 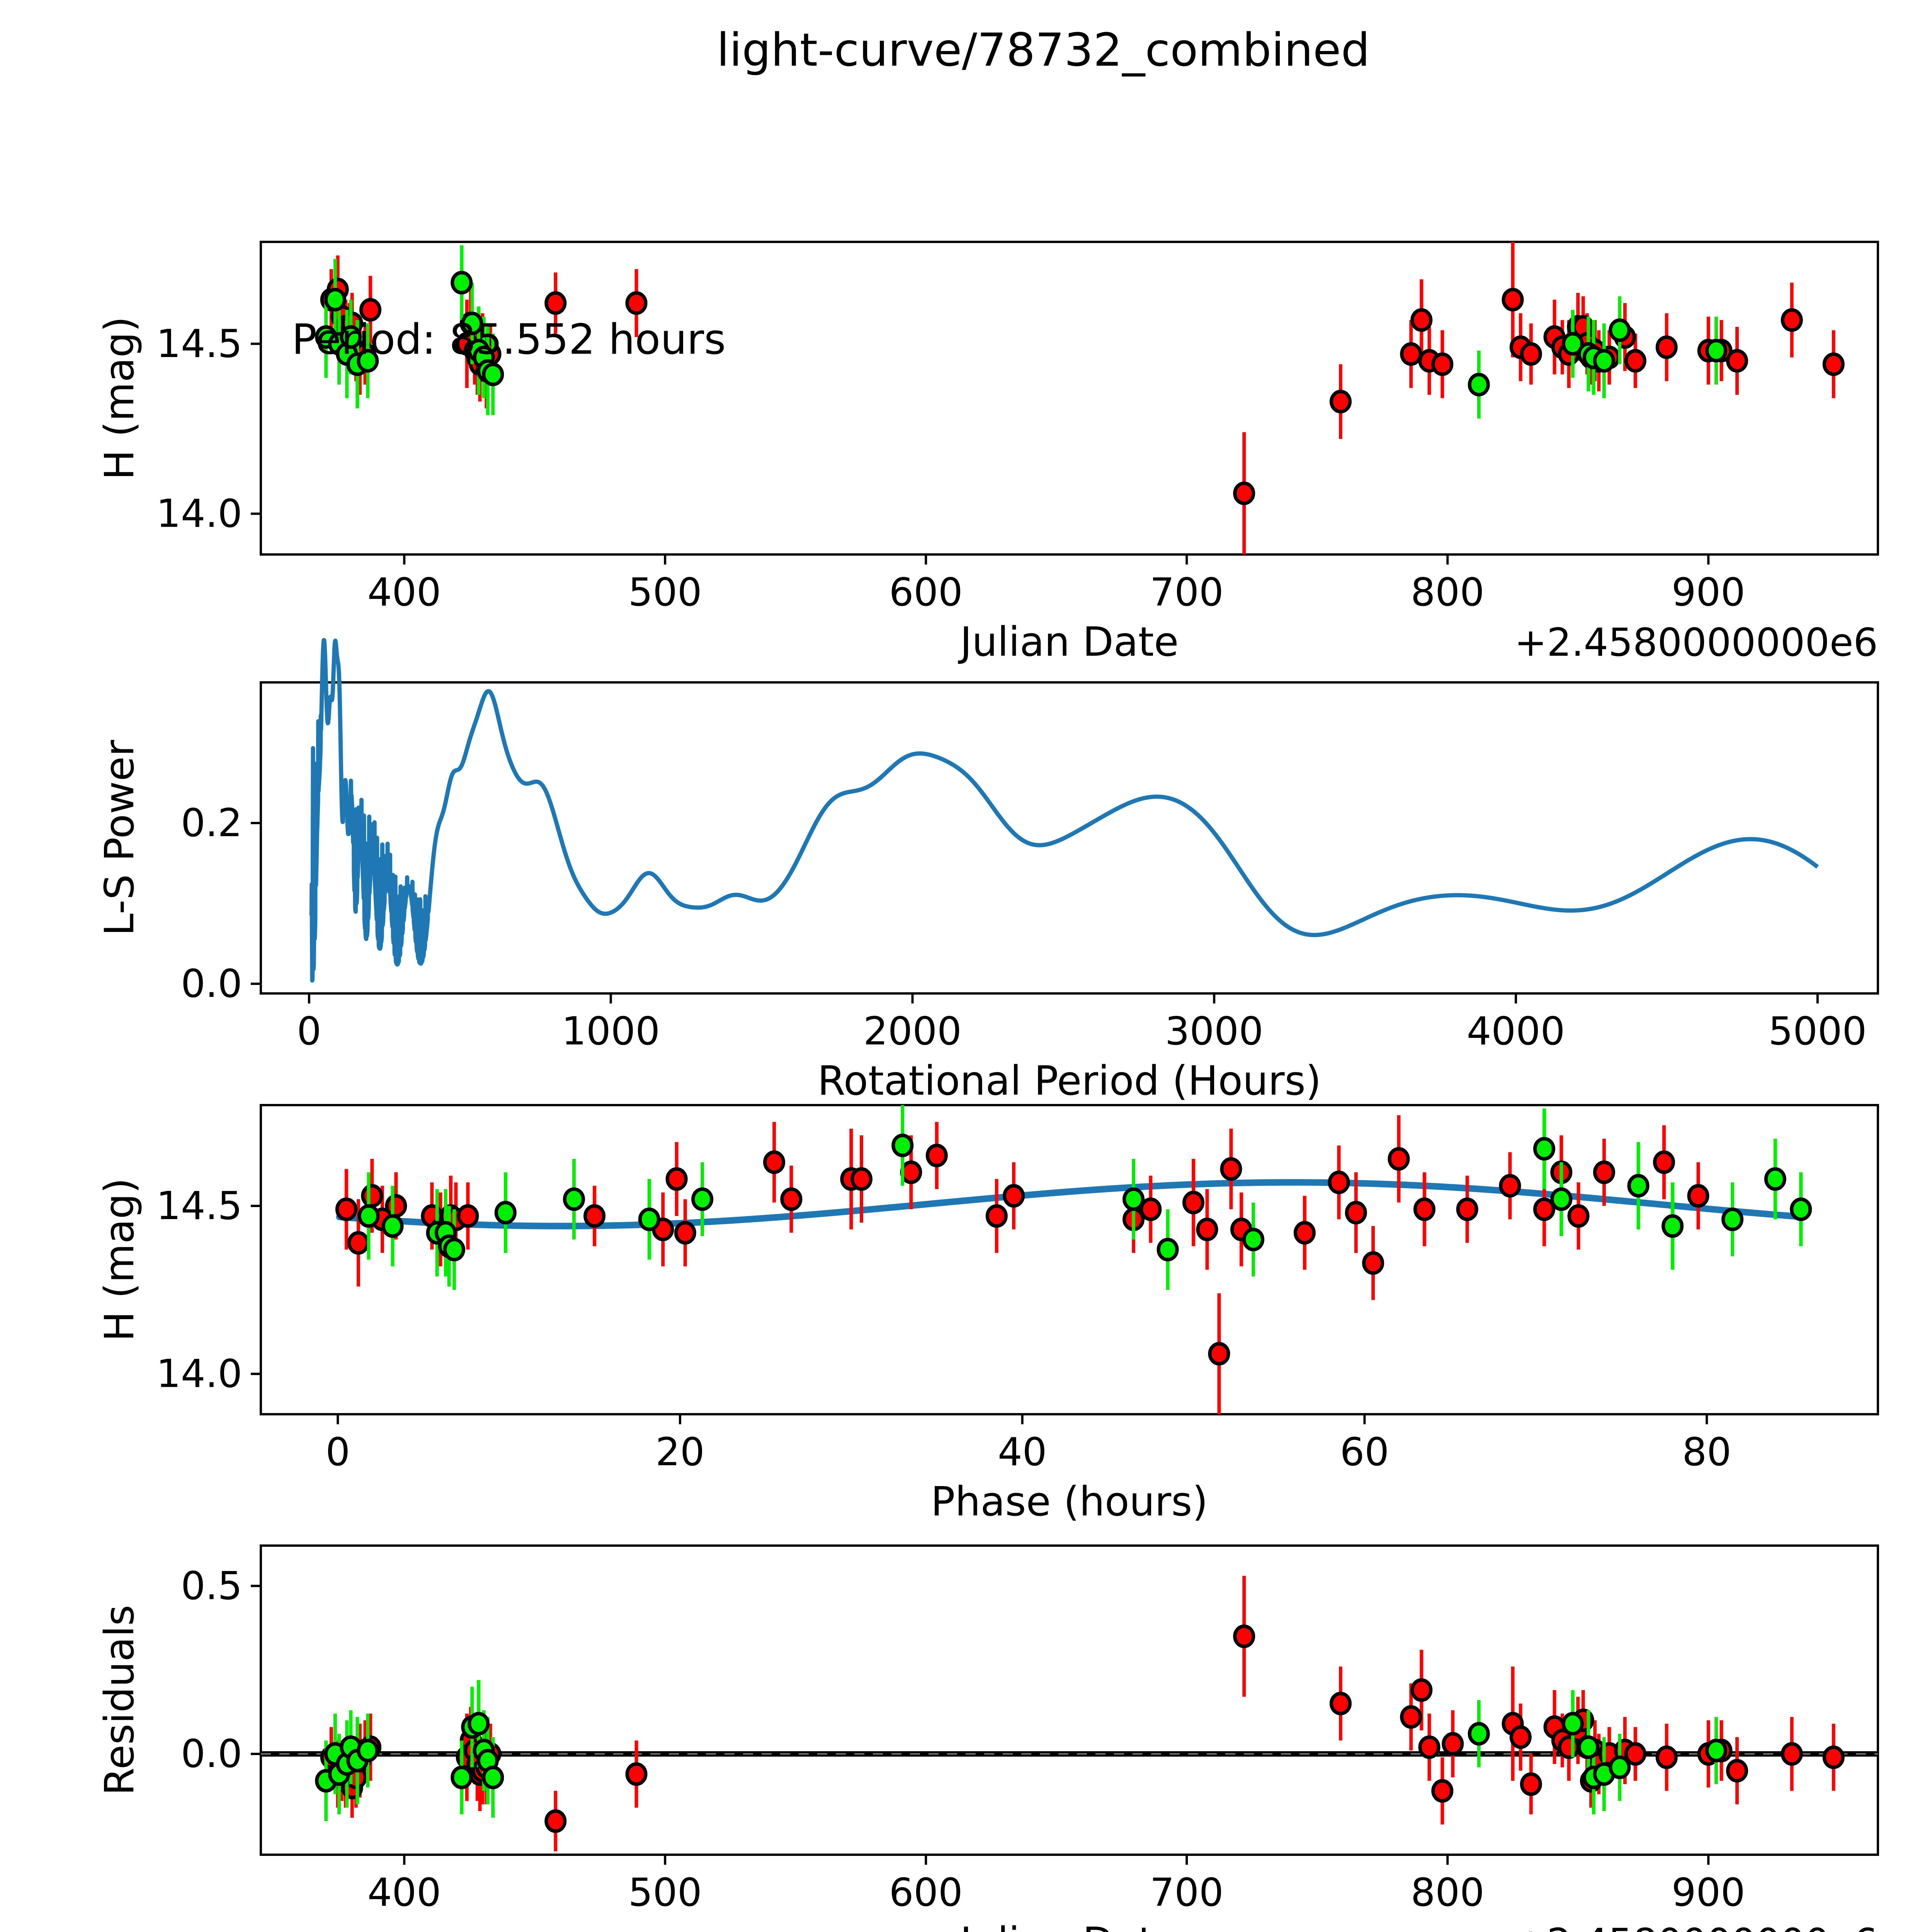 I want to click on x-tick-label: 4000, so click(x=1516, y=1031).